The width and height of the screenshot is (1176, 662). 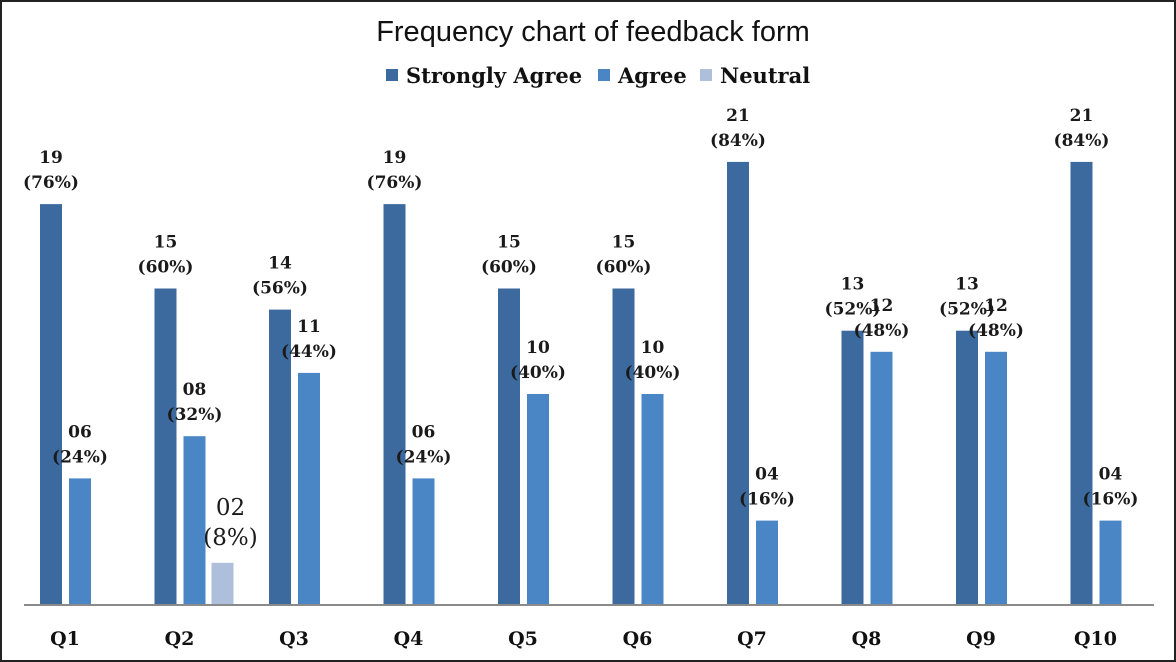 What do you see at coordinates (981, 639) in the screenshot?
I see `tick-label-q9: Q9` at bounding box center [981, 639].